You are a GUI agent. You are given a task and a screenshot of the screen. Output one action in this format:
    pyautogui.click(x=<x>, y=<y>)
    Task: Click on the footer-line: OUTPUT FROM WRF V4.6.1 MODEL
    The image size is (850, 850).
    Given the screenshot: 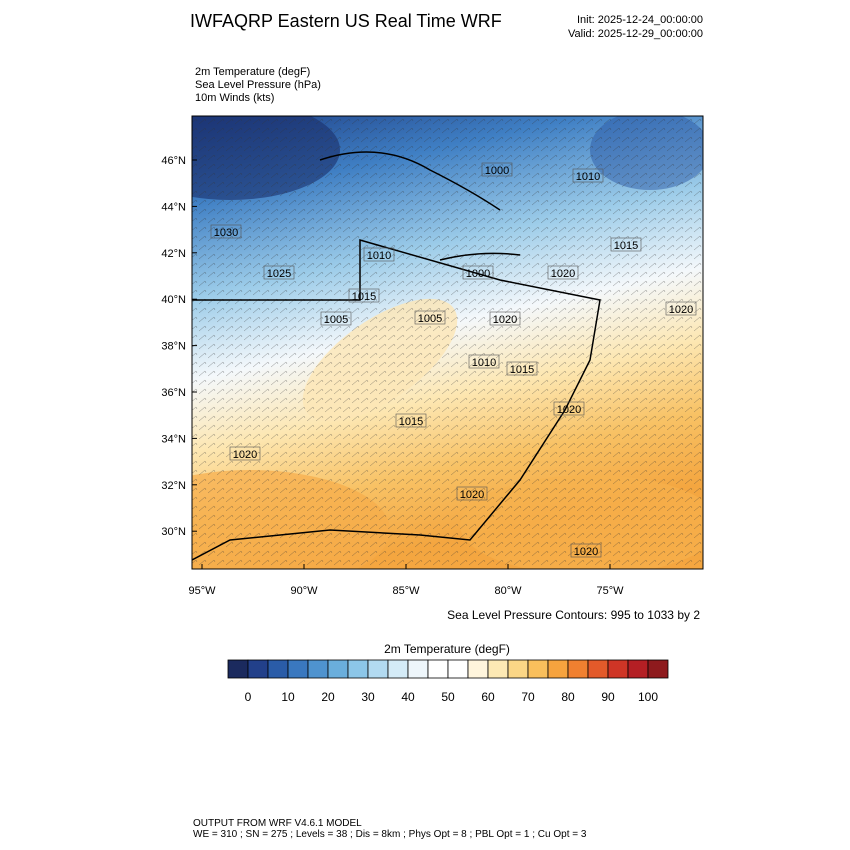 What is the action you would take?
    pyautogui.click(x=277, y=823)
    